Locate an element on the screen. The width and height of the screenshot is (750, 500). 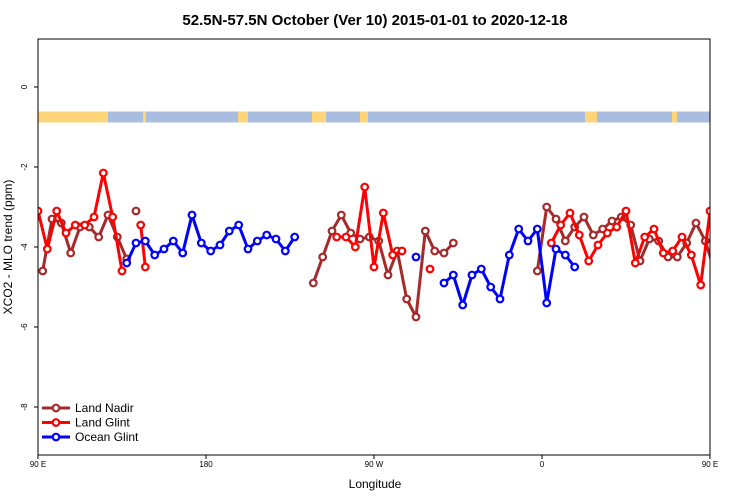
y-tick-label: -6 is located at coordinates (24, 327).